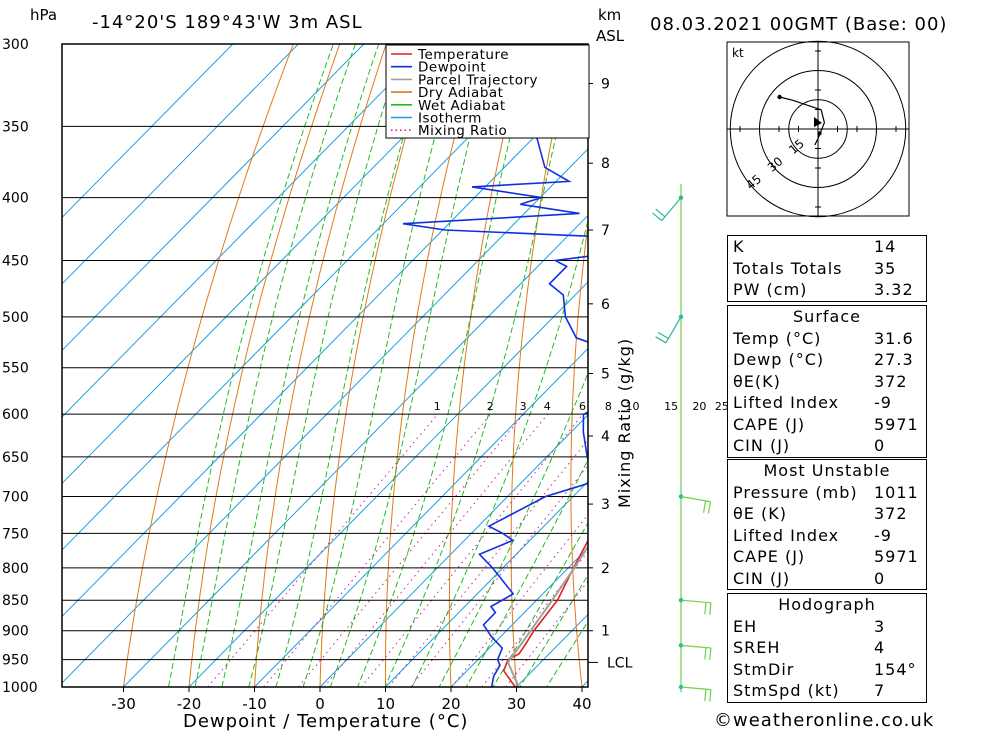 Image resolution: width=1000 pixels, height=733 pixels. I want to click on hodograph-unit-label: kt, so click(738, 53).